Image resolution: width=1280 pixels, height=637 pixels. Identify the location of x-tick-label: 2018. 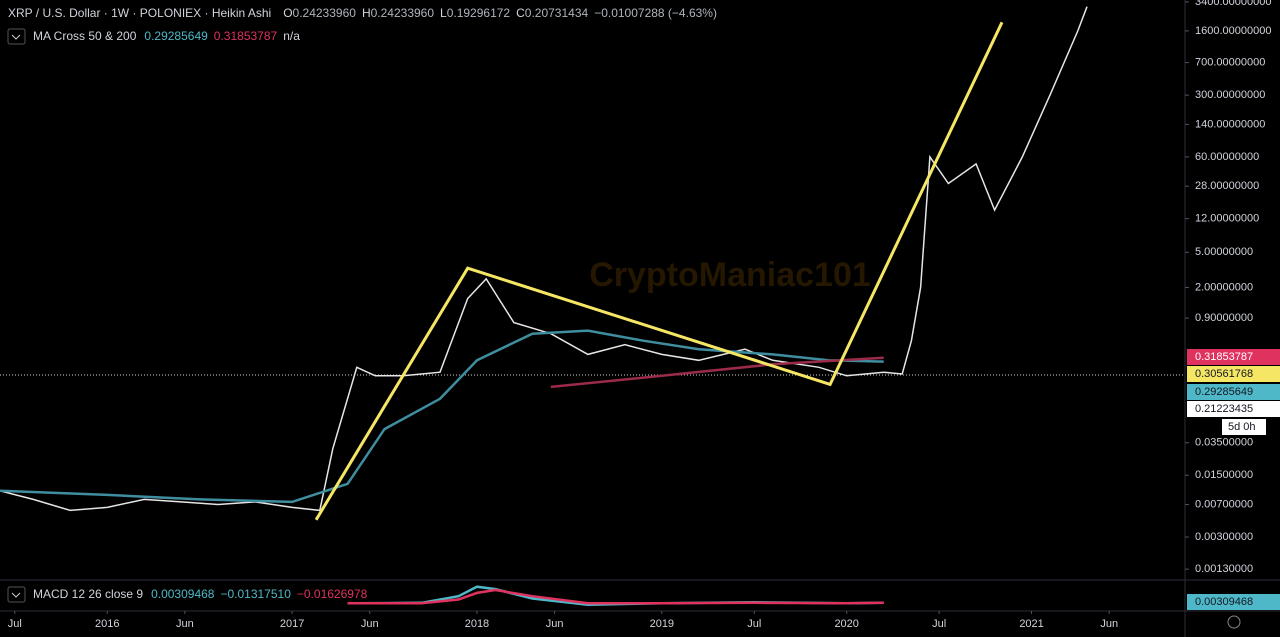
(477, 624).